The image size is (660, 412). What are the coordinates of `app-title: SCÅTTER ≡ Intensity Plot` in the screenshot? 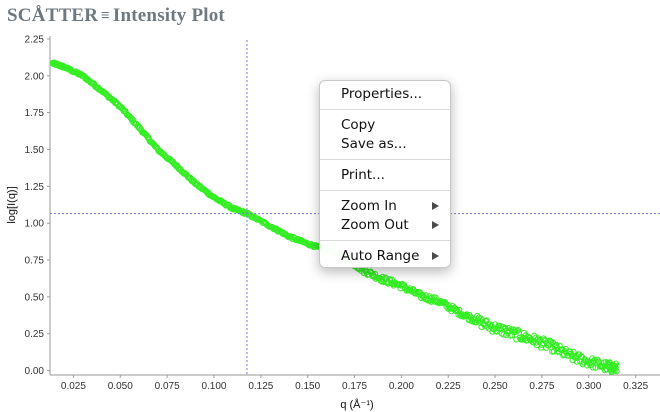 It's located at (116, 16).